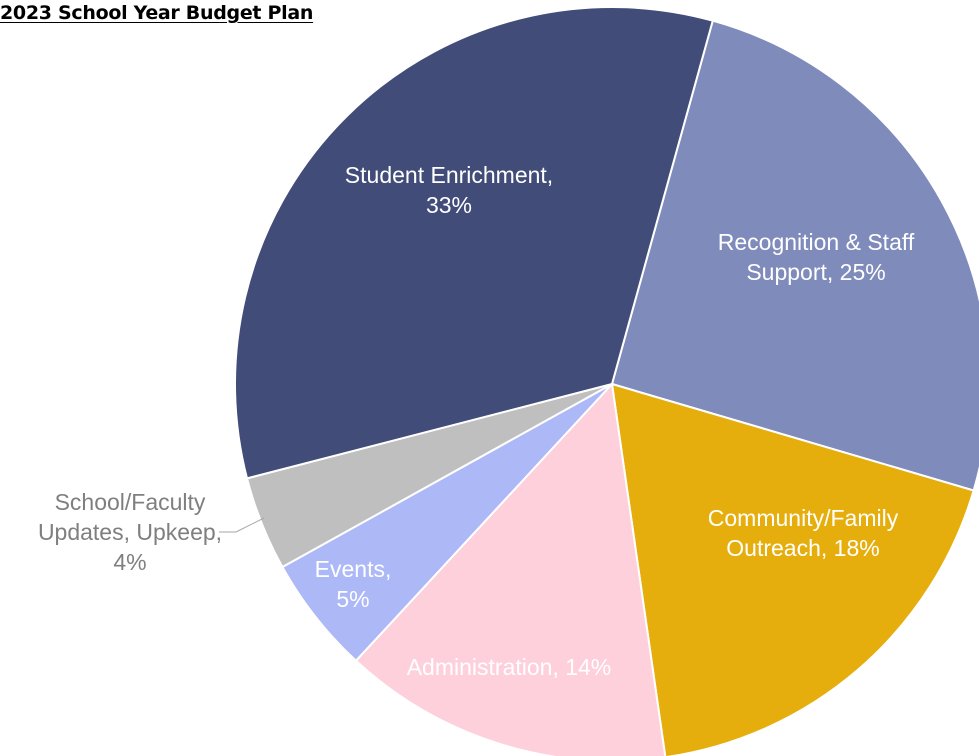 Image resolution: width=979 pixels, height=756 pixels. Describe the element at coordinates (803, 533) in the screenshot. I see `data-label-community-family-outreach: Community/Family Outreach, 18%` at that location.